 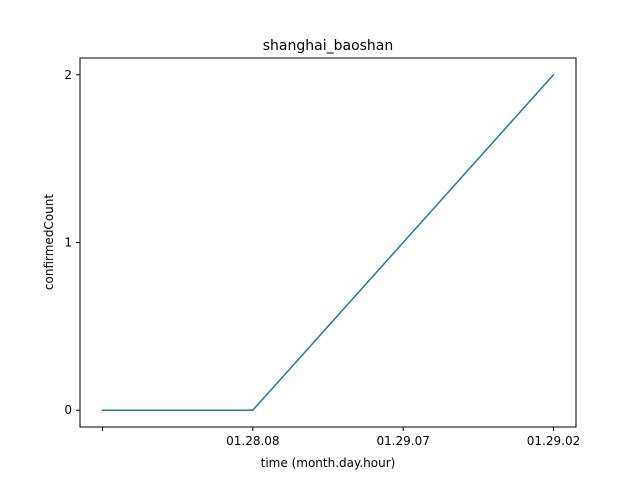 I want to click on x-tick-label: 01.28.08, so click(x=252, y=441).